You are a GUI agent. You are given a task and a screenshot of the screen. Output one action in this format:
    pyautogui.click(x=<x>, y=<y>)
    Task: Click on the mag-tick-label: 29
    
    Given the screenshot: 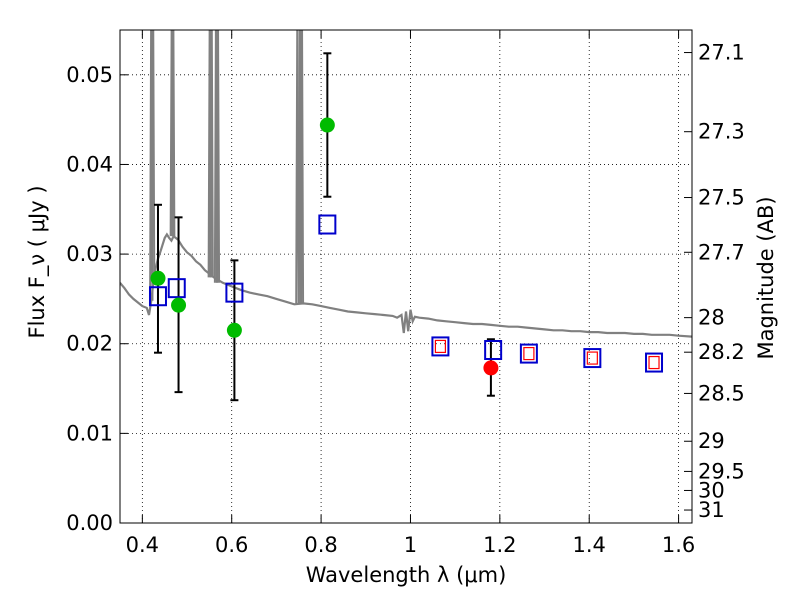 What is the action you would take?
    pyautogui.click(x=711, y=441)
    